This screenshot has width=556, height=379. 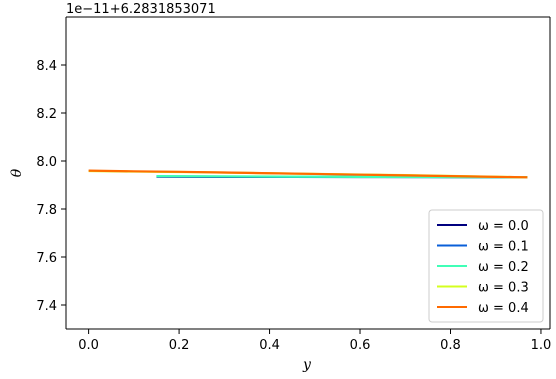 I want to click on legend-box, so click(x=486, y=266).